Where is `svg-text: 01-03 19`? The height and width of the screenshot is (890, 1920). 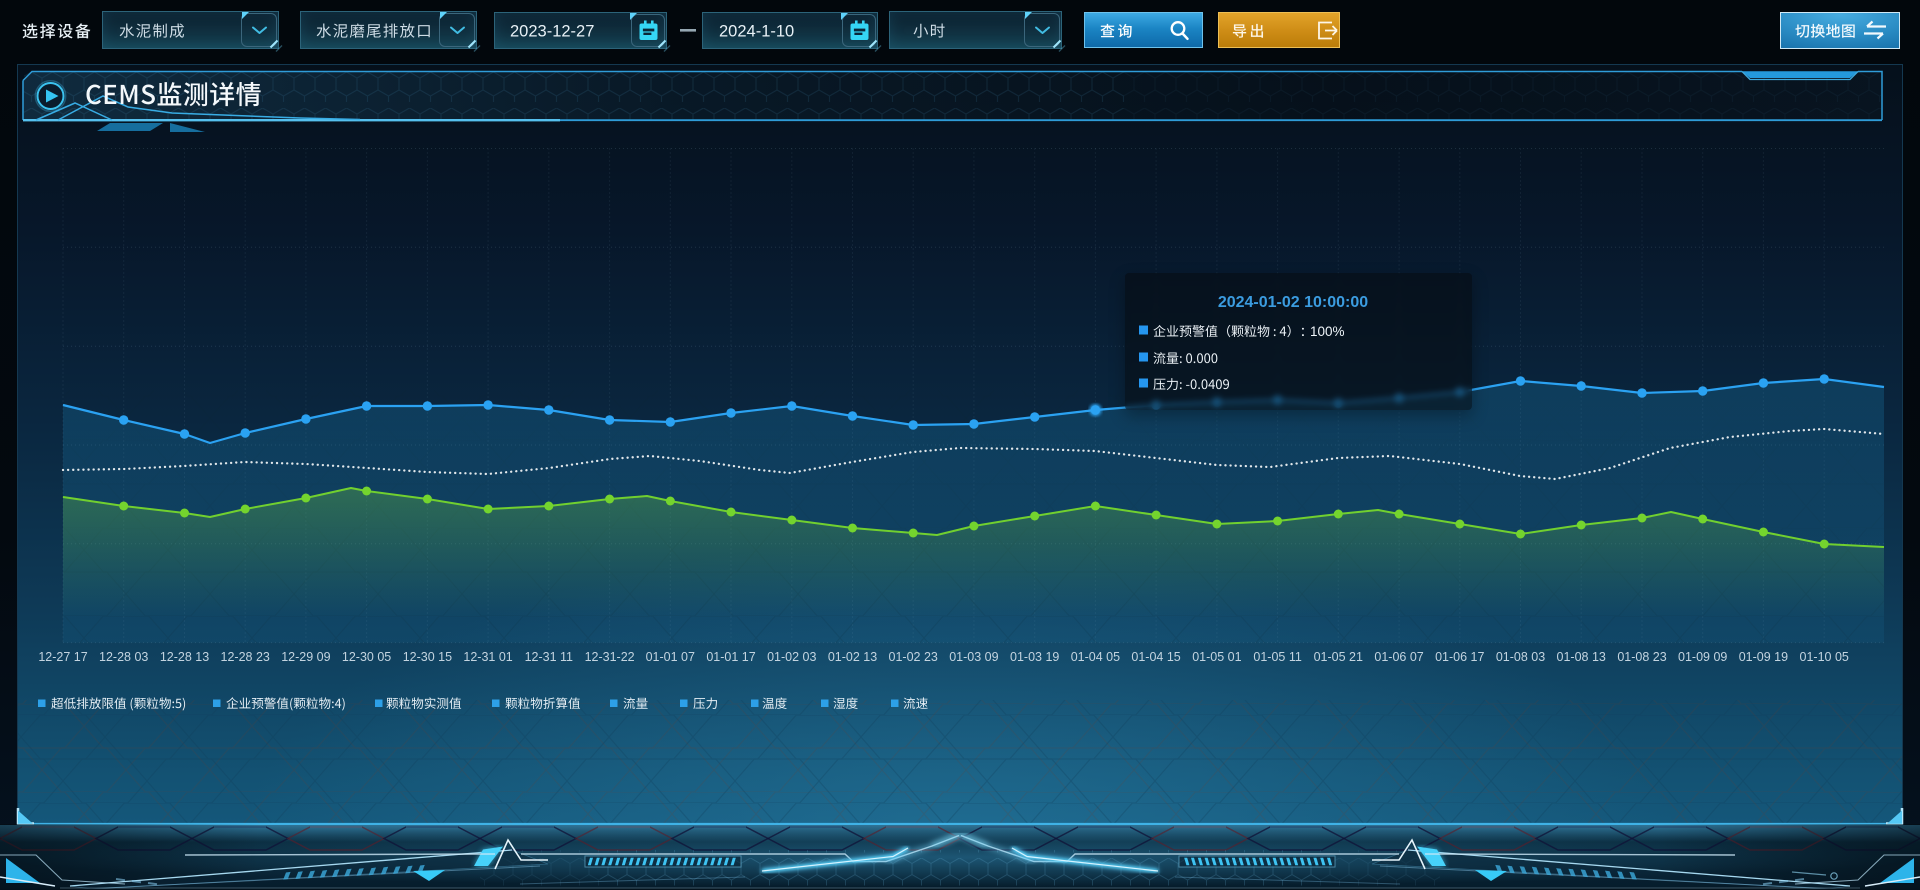
svg-text: 01-03 19 is located at coordinates (1034, 657).